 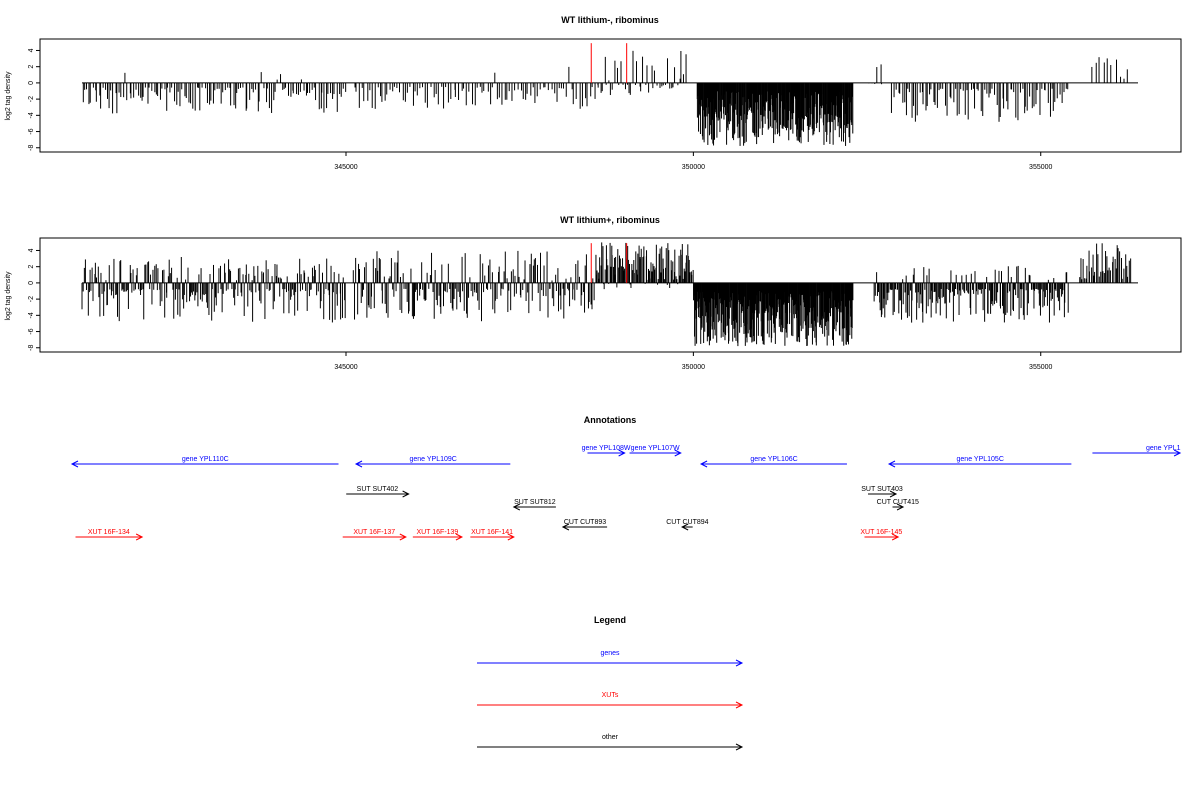 I want to click on annotation-gene: gene YPL108W, so click(x=606, y=451).